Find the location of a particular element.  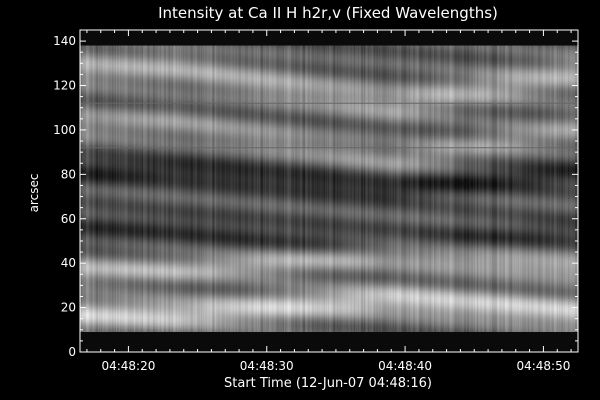

y-tick-label: 80 is located at coordinates (68, 174).